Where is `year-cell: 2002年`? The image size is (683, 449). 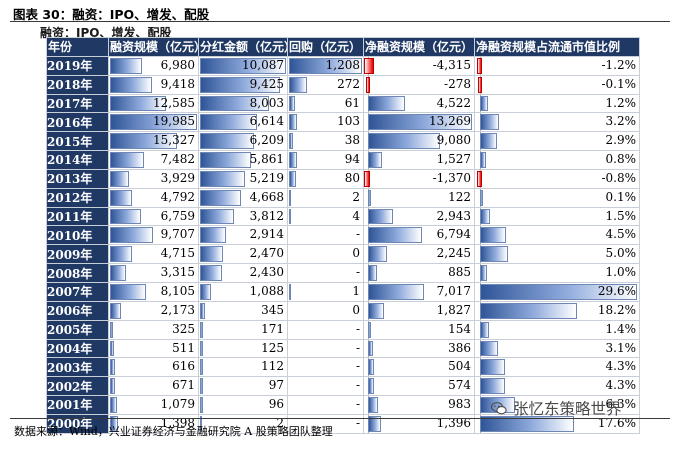 year-cell: 2002年 is located at coordinates (77, 386).